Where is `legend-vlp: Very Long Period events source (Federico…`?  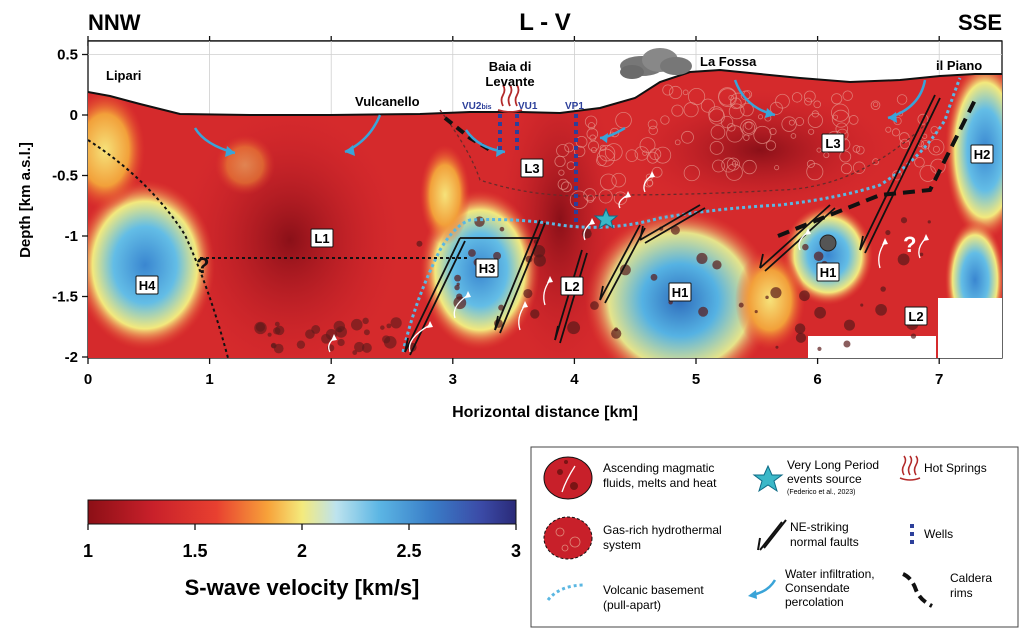
legend-vlp: Very Long Period events source (Federico… is located at coordinates (815, 477).